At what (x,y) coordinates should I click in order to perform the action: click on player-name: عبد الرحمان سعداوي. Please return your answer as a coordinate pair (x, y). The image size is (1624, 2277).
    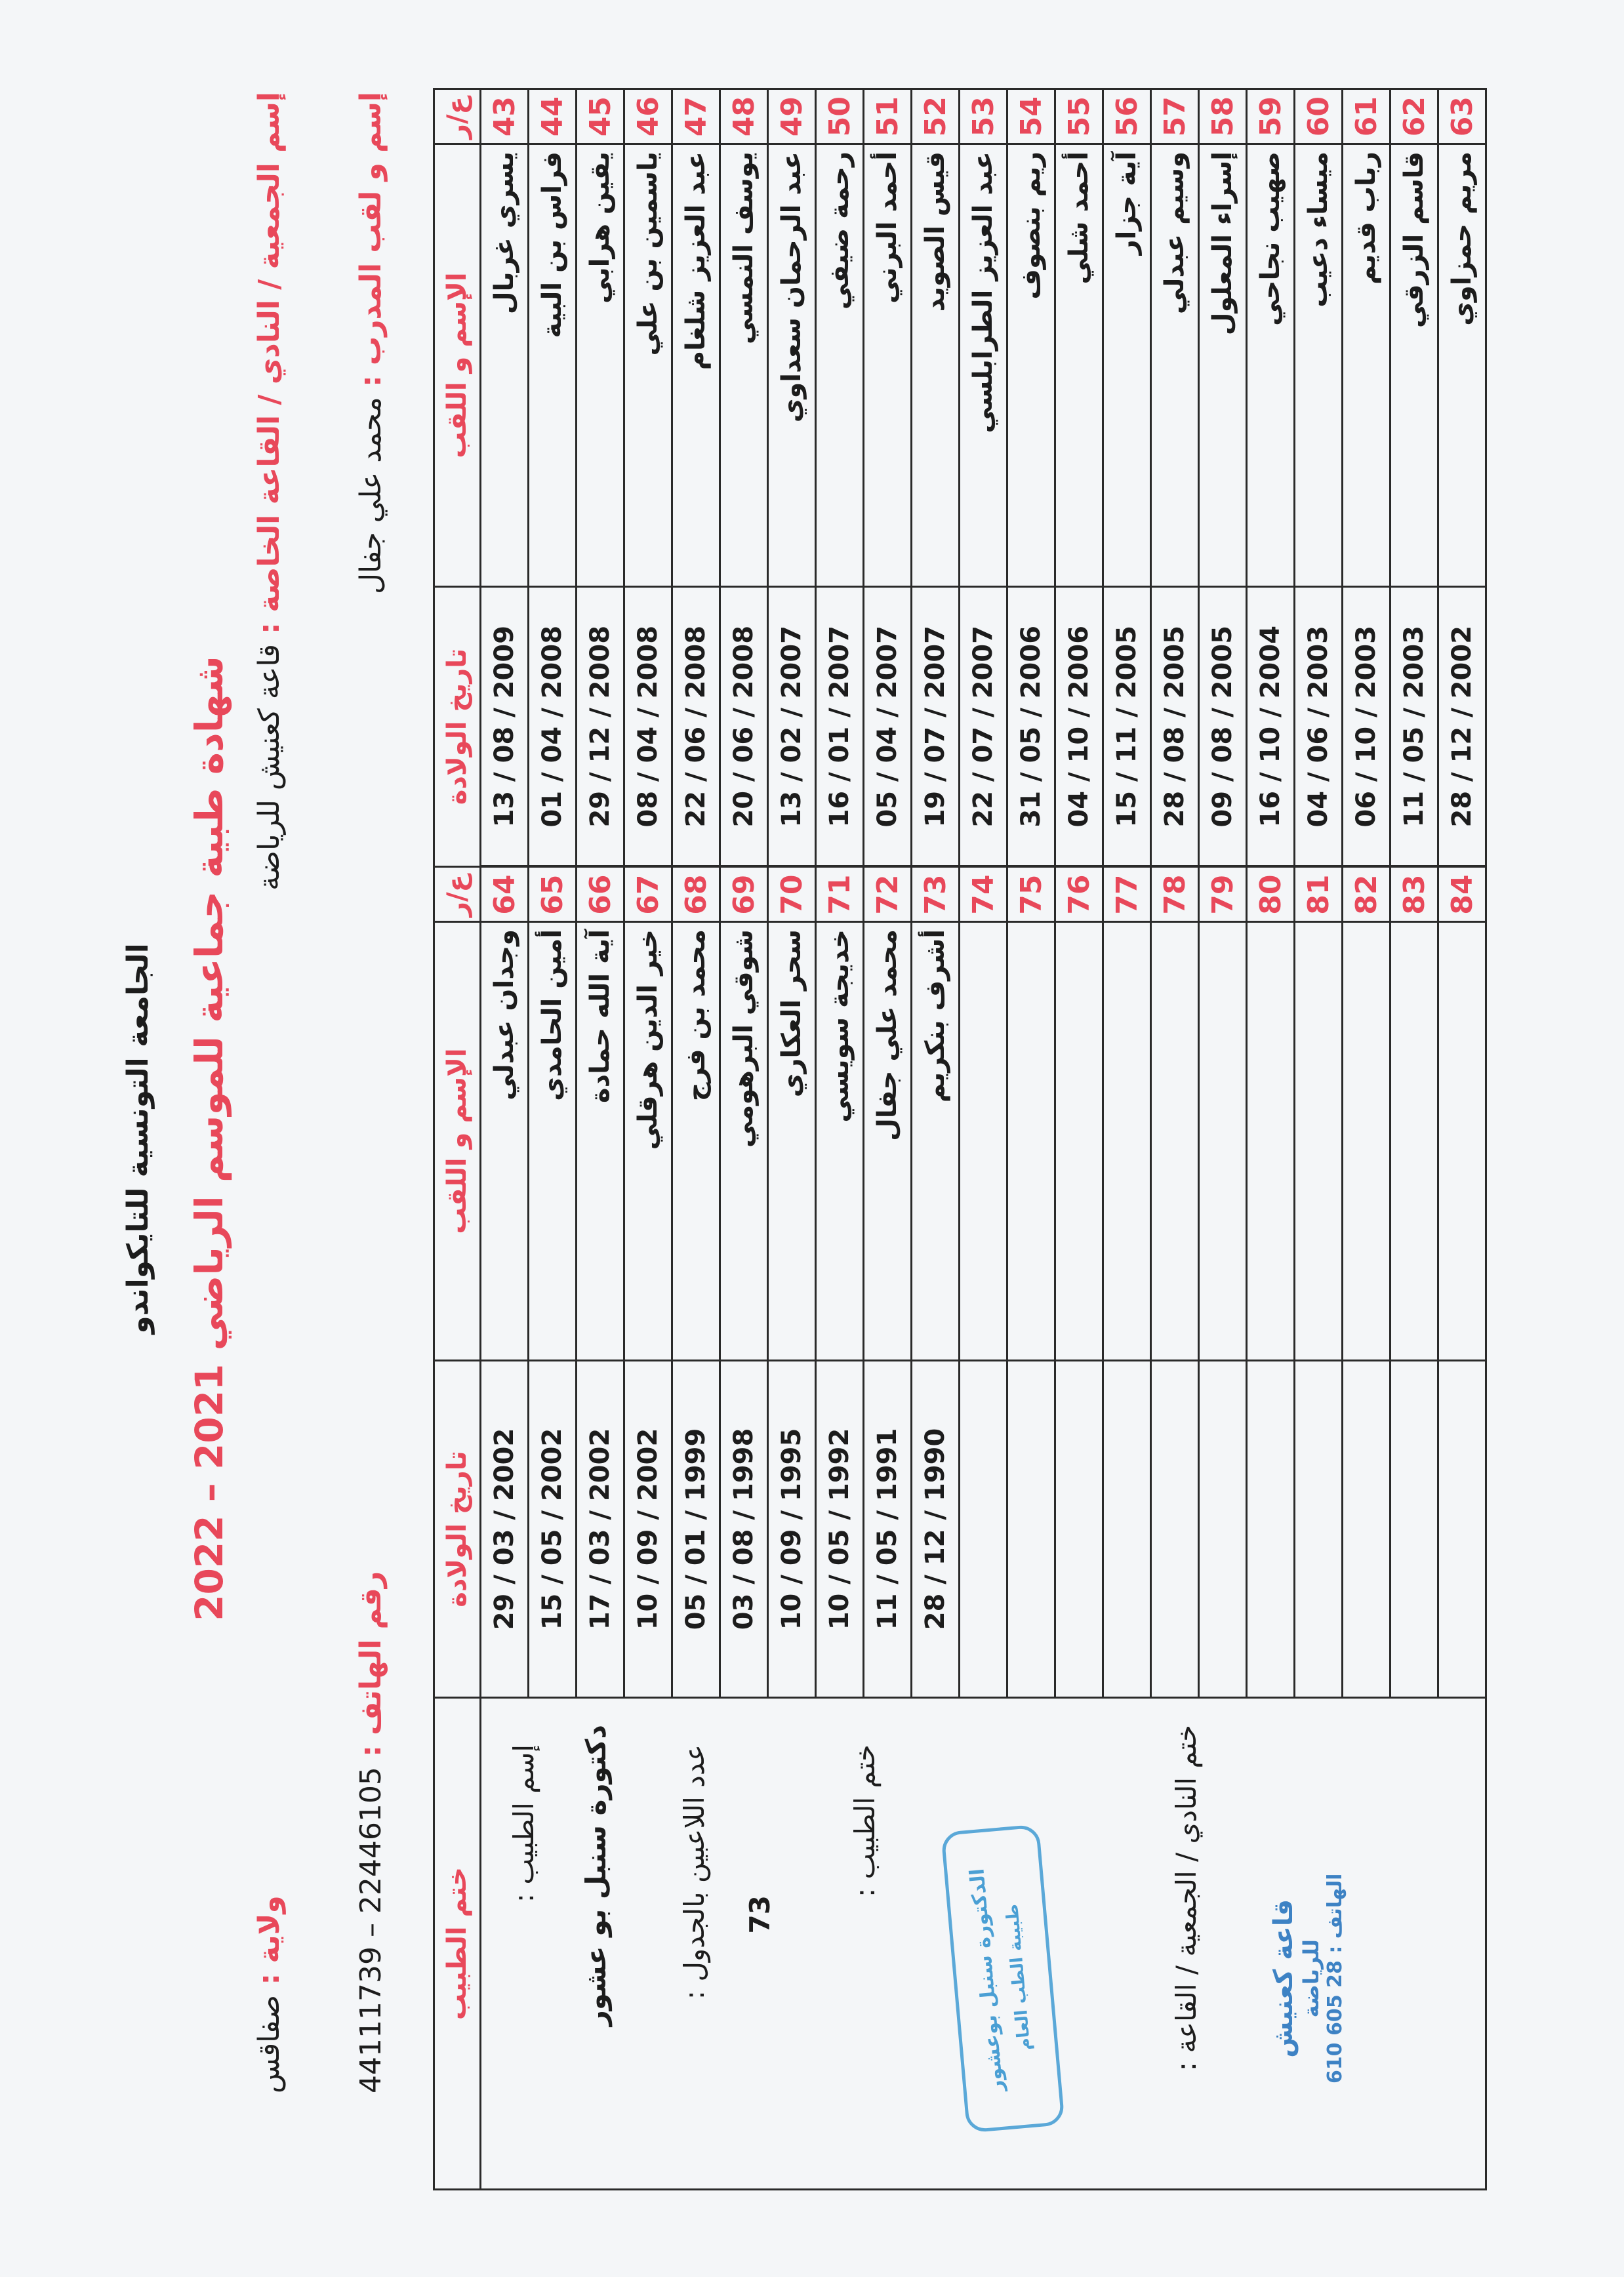
    Looking at the image, I should click on (792, 365).